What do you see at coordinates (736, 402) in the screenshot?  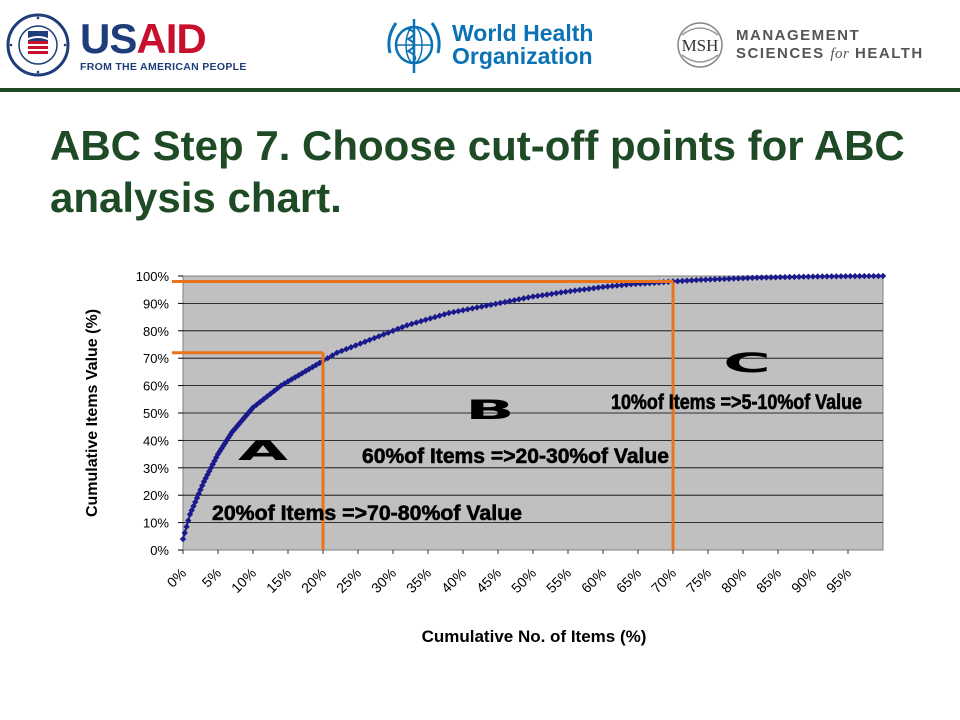 I see `region-c-annotation: 10%of Items =>5-10%of Value` at bounding box center [736, 402].